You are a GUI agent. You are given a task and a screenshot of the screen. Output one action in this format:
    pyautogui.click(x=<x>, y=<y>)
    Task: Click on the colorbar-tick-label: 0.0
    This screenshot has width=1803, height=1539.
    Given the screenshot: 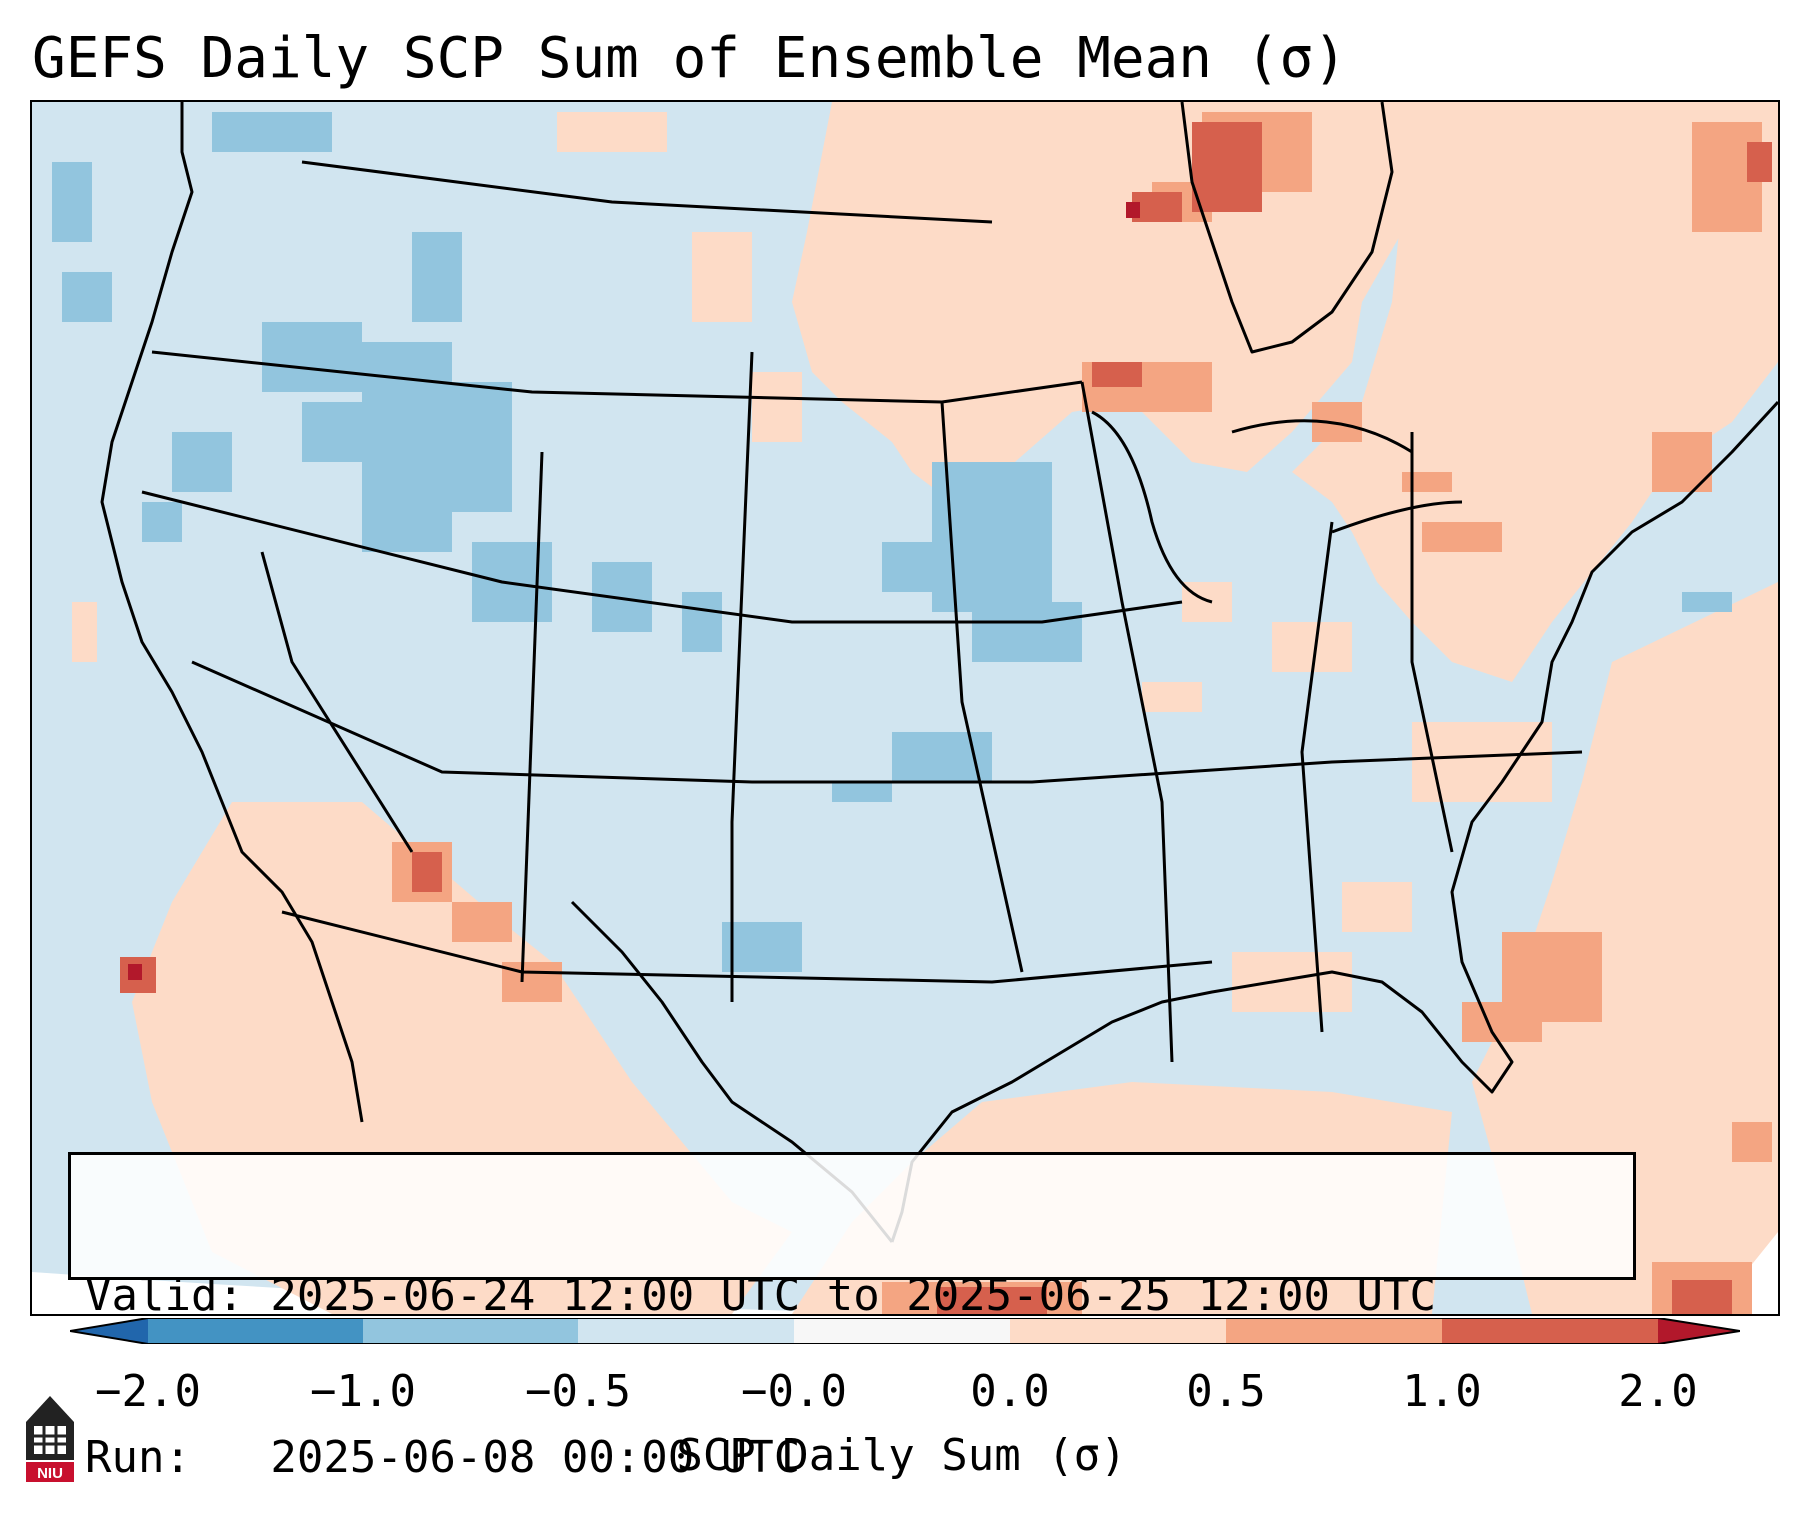 What is the action you would take?
    pyautogui.click(x=1010, y=1391)
    